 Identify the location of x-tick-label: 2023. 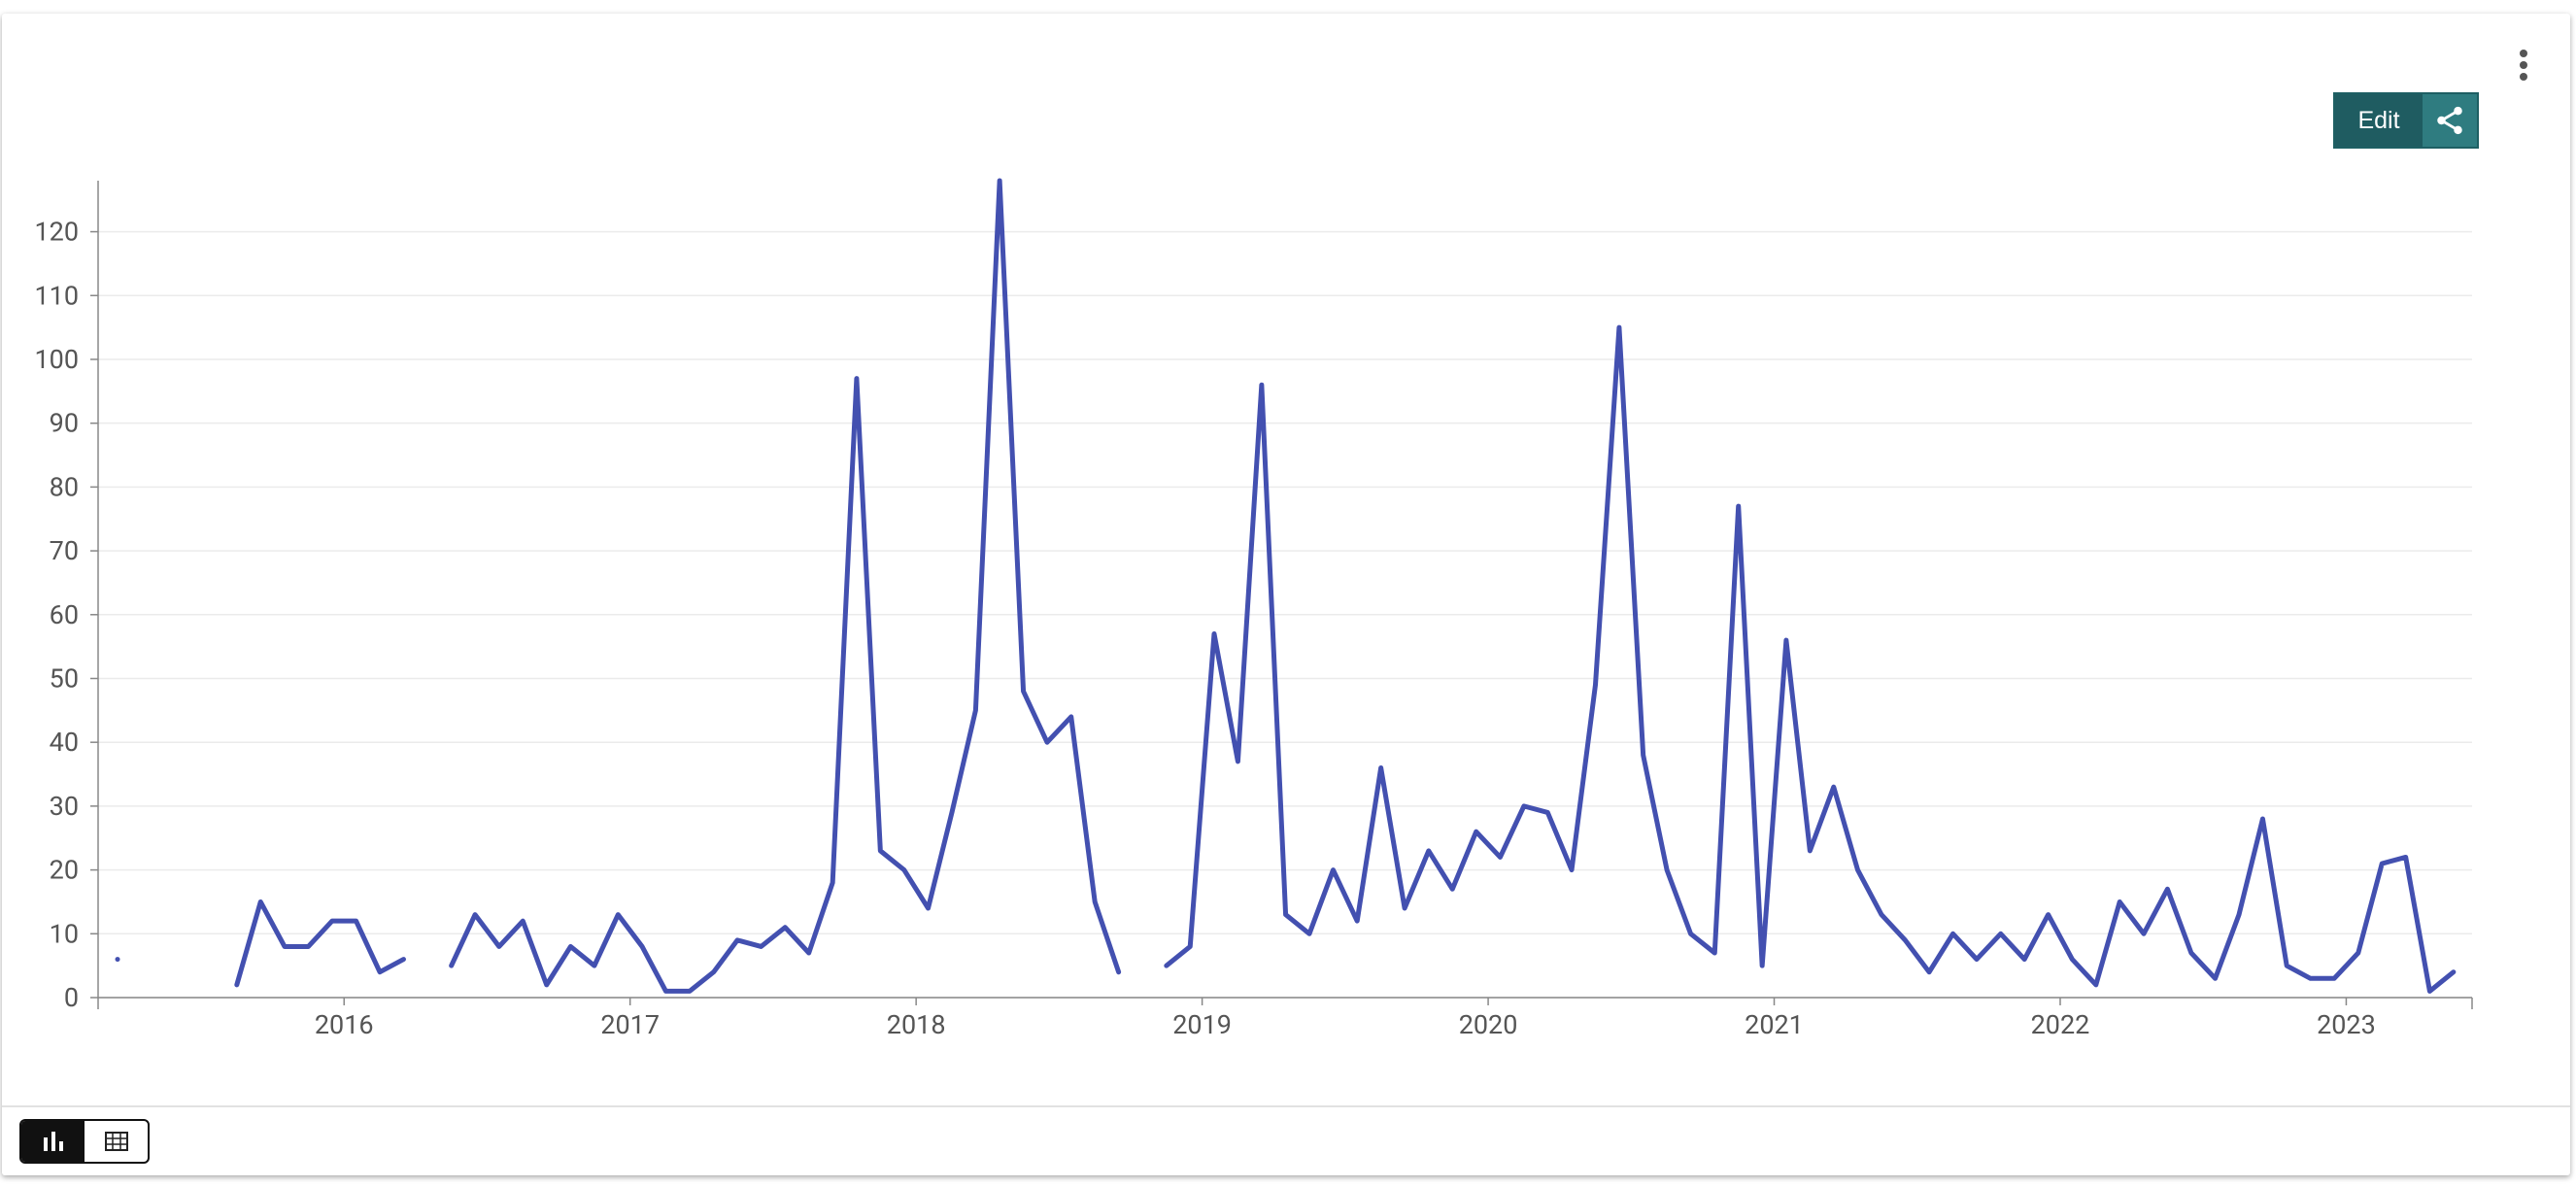
(2346, 1024).